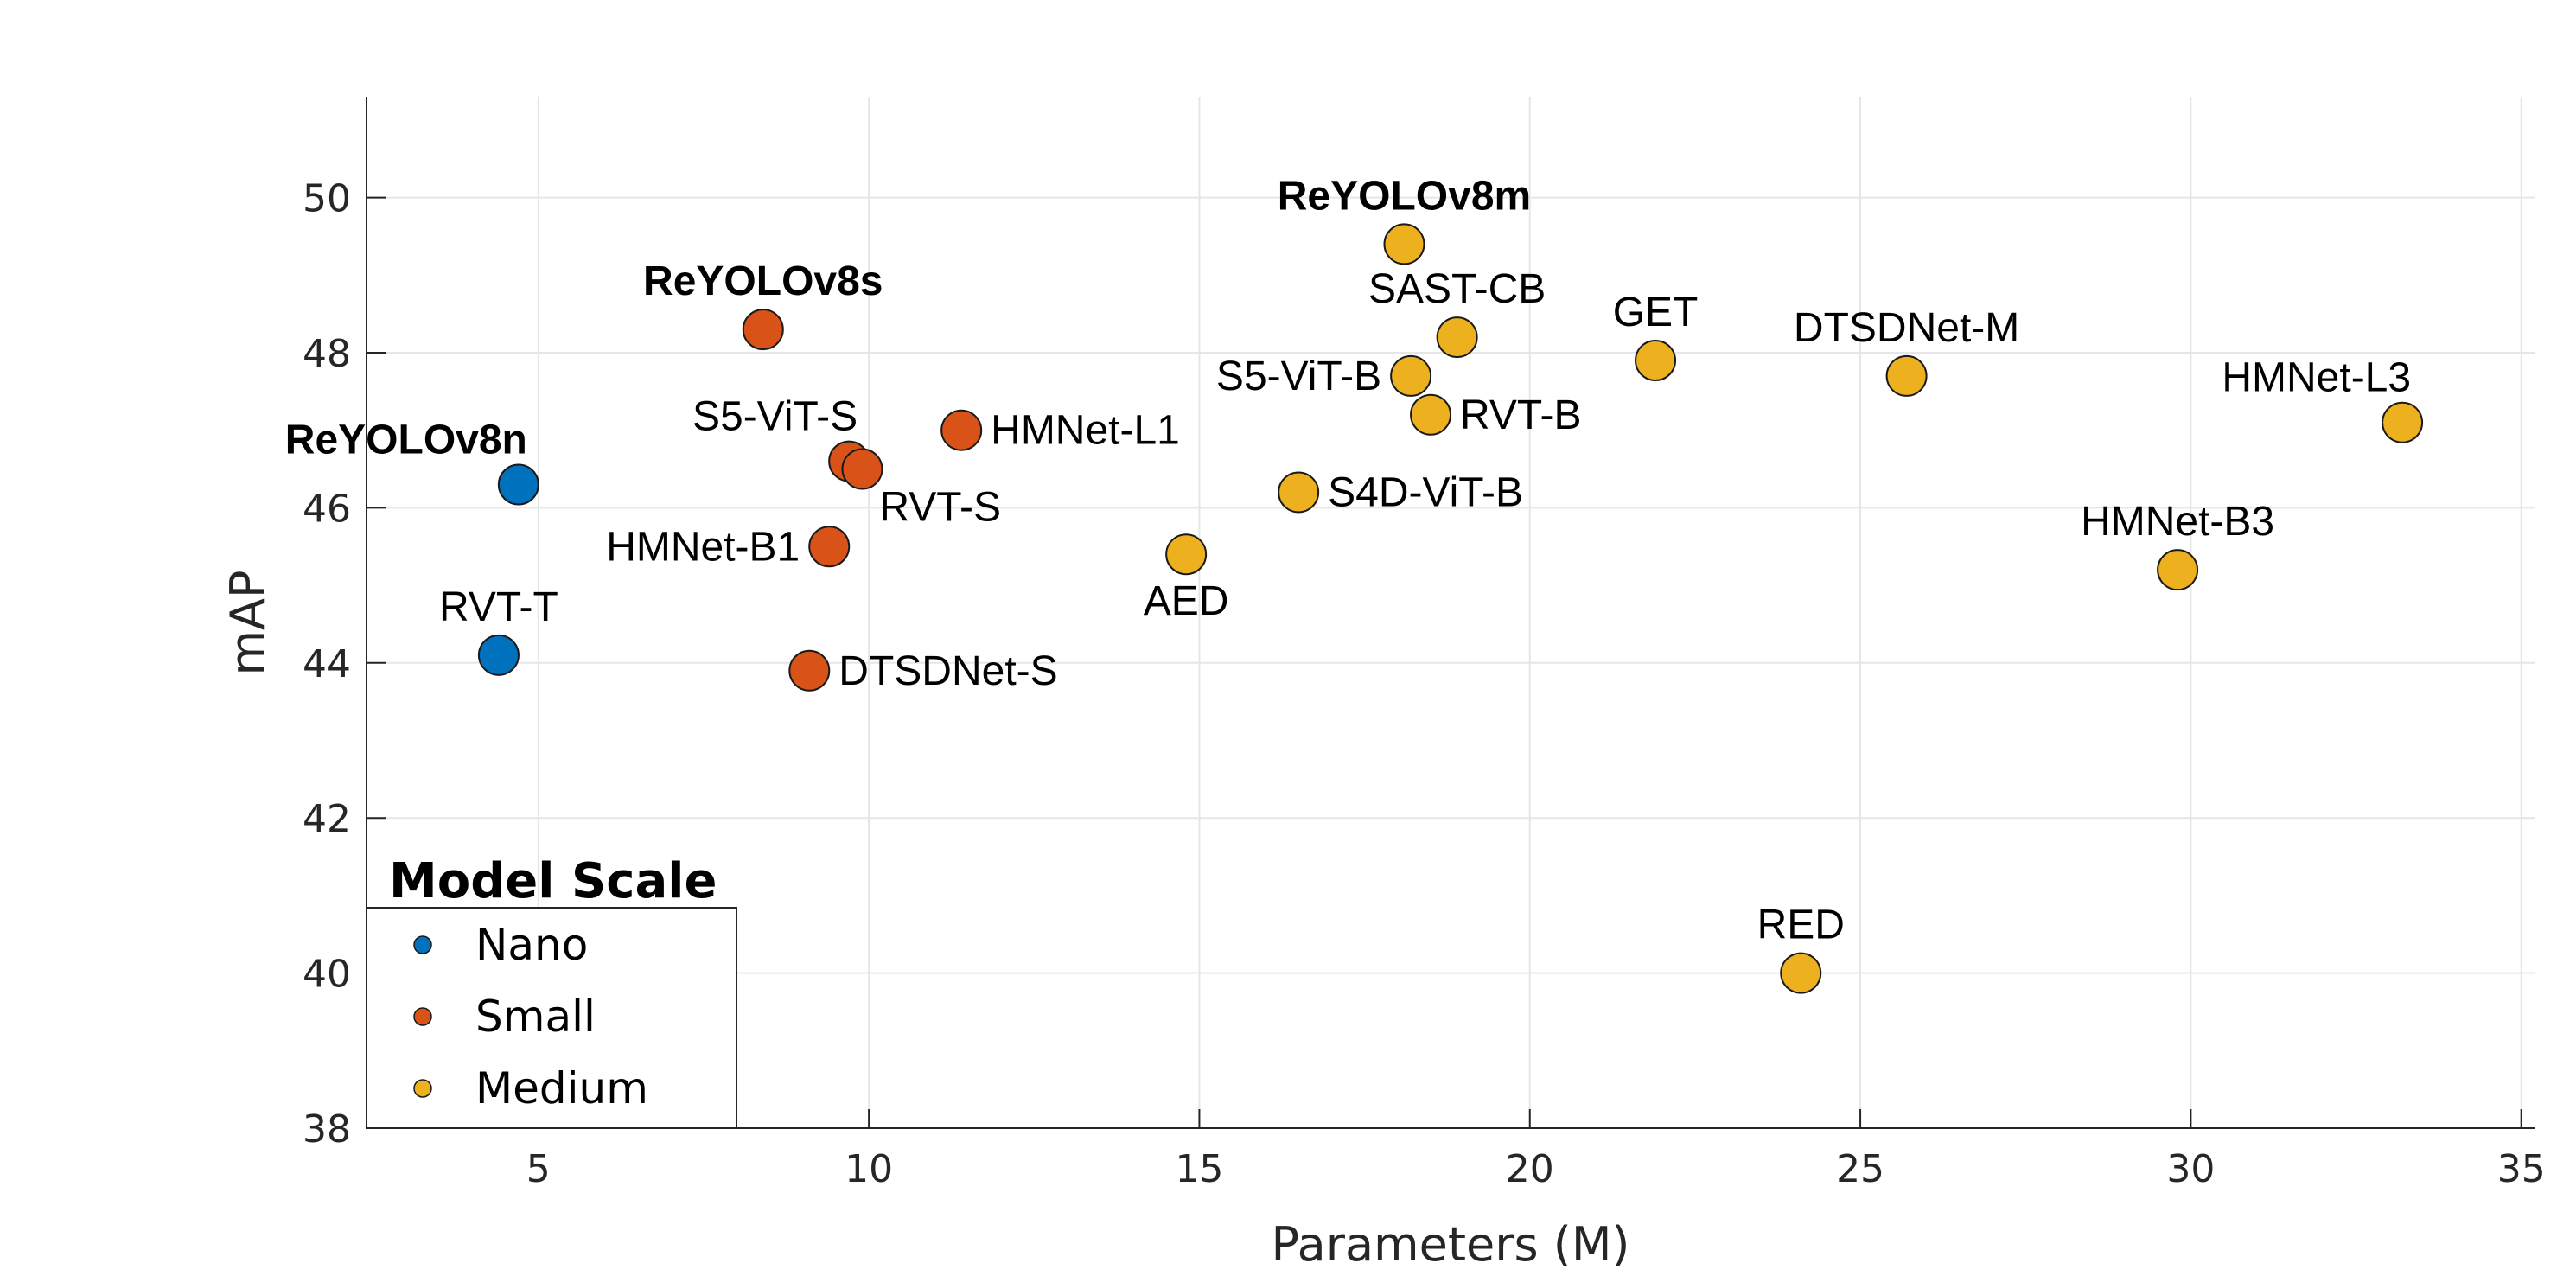  Describe the element at coordinates (1457, 289) in the screenshot. I see `point-label: SAST-CB` at that location.